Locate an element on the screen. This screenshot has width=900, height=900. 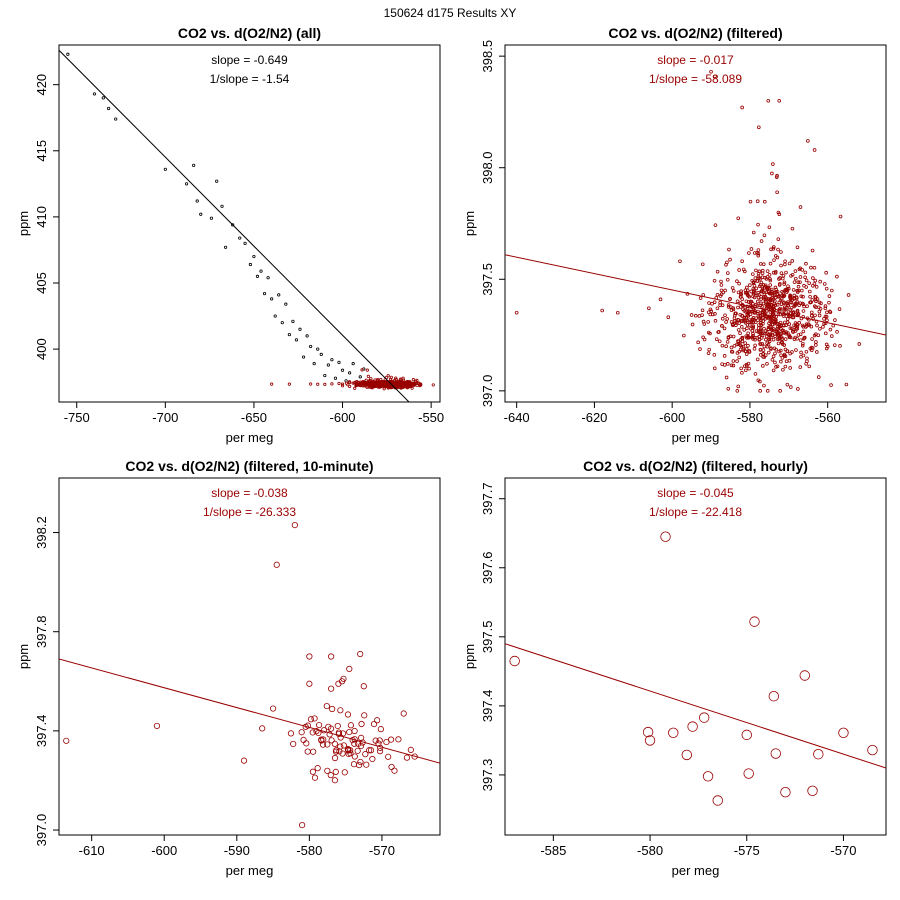
y-tick-label: 397.4 is located at coordinates (41, 731).